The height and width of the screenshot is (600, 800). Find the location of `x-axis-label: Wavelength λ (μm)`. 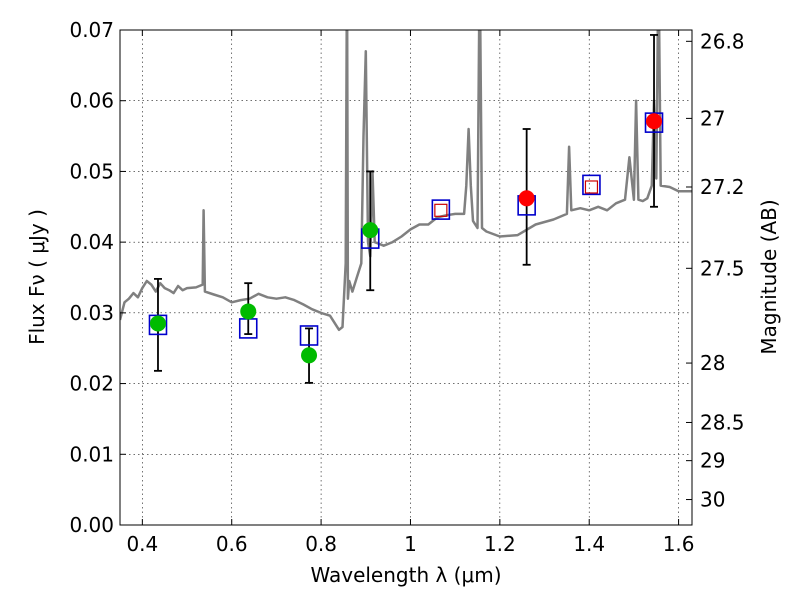

x-axis-label: Wavelength λ (μm) is located at coordinates (405, 575).